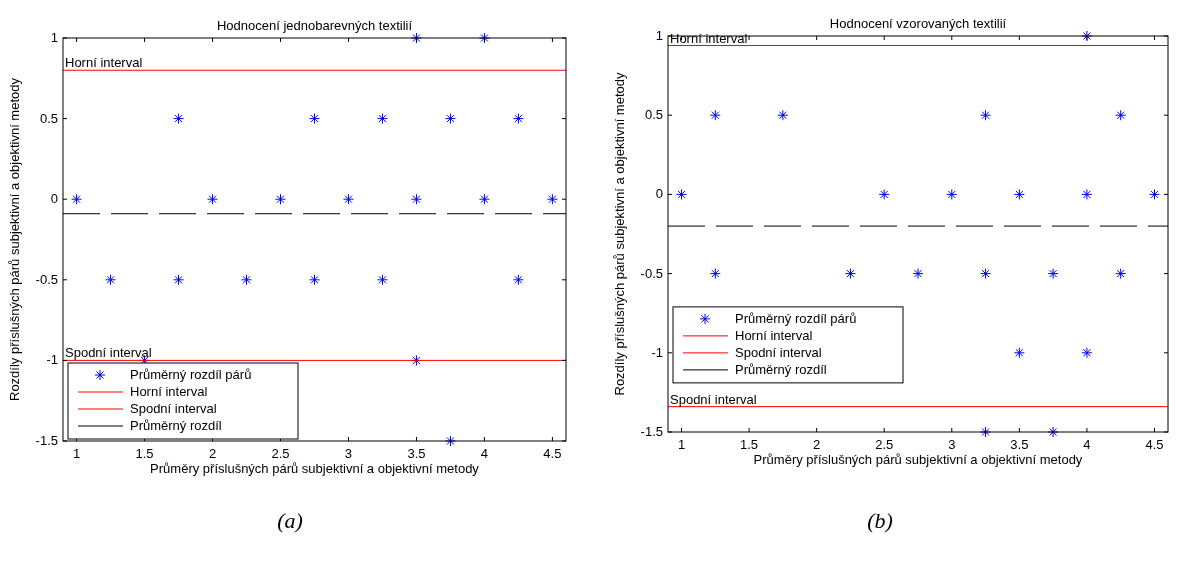 This screenshot has height=563, width=1177. What do you see at coordinates (918, 23) in the screenshot?
I see `chart-title: Hodnocení vzorovaných textilií` at bounding box center [918, 23].